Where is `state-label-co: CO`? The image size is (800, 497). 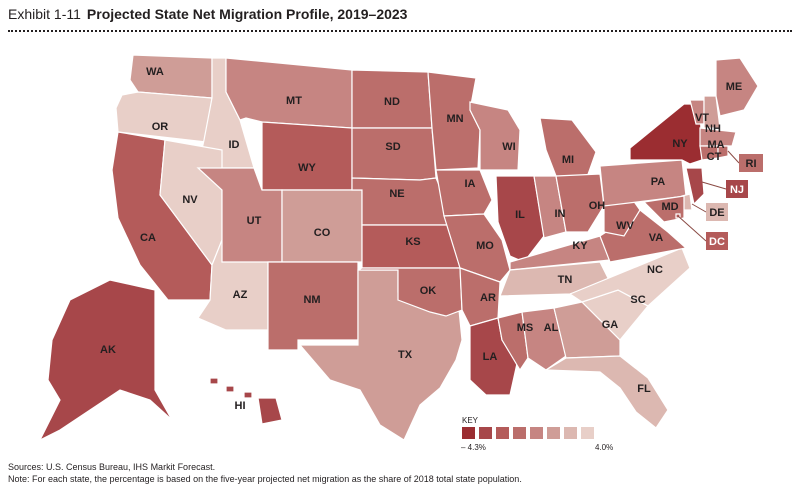
state-label-co: CO is located at coordinates (322, 233).